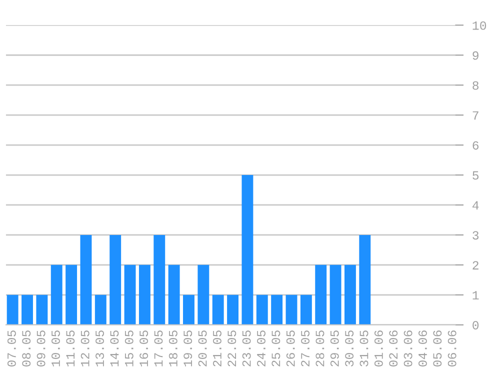 This screenshot has height=370, width=498. What do you see at coordinates (85, 348) in the screenshot?
I see `x-tick-label: 12.05` at bounding box center [85, 348].